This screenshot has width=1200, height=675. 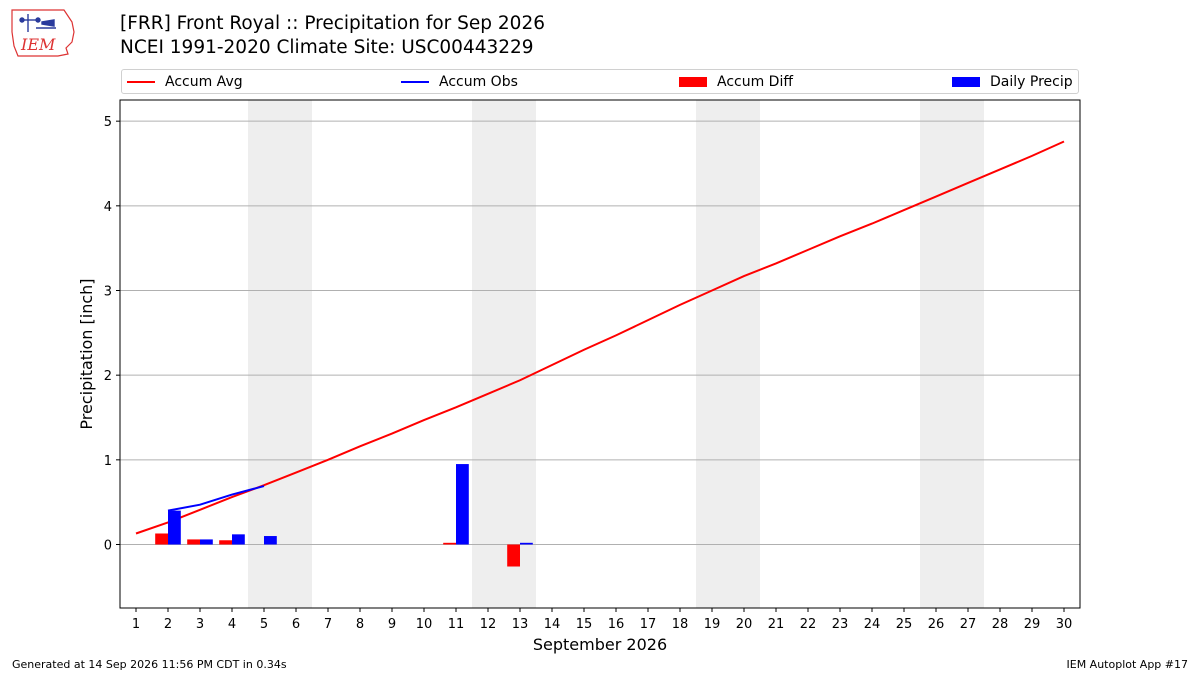 I want to click on y-tick-label-3: 3, so click(x=108, y=292).